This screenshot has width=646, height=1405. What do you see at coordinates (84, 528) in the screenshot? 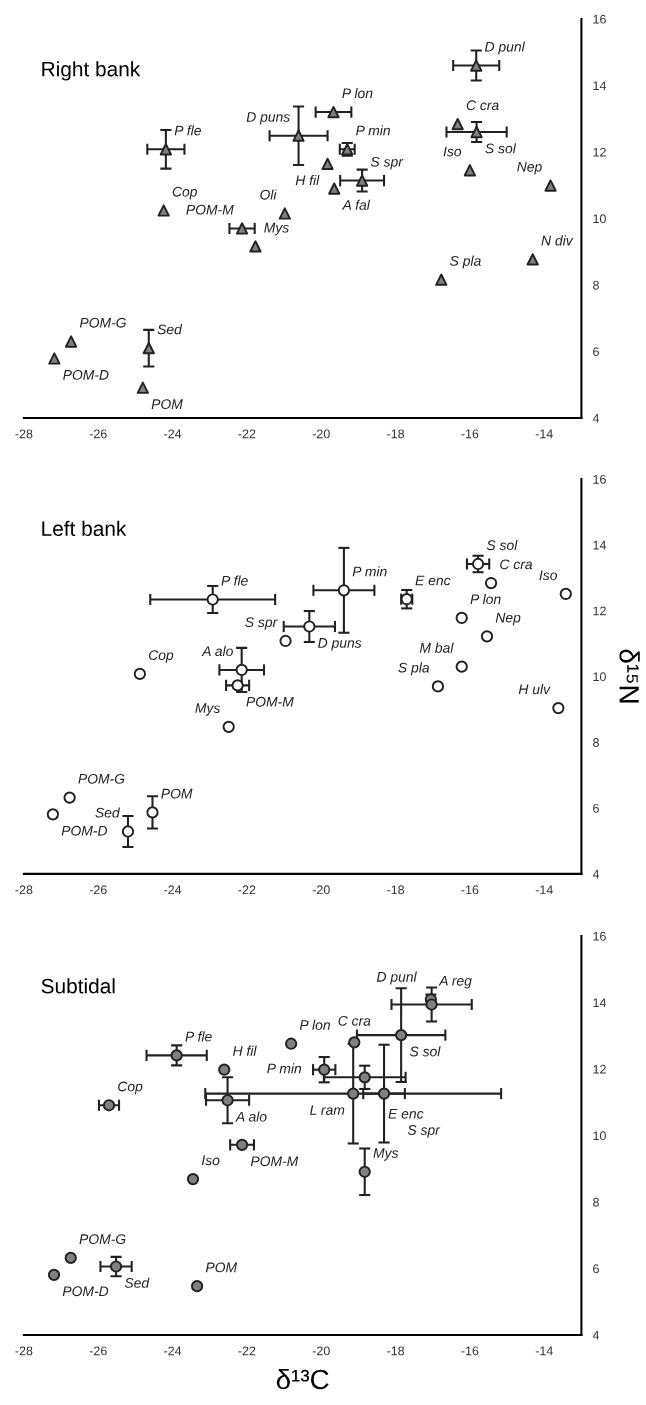
I see `text: Left bank` at bounding box center [84, 528].